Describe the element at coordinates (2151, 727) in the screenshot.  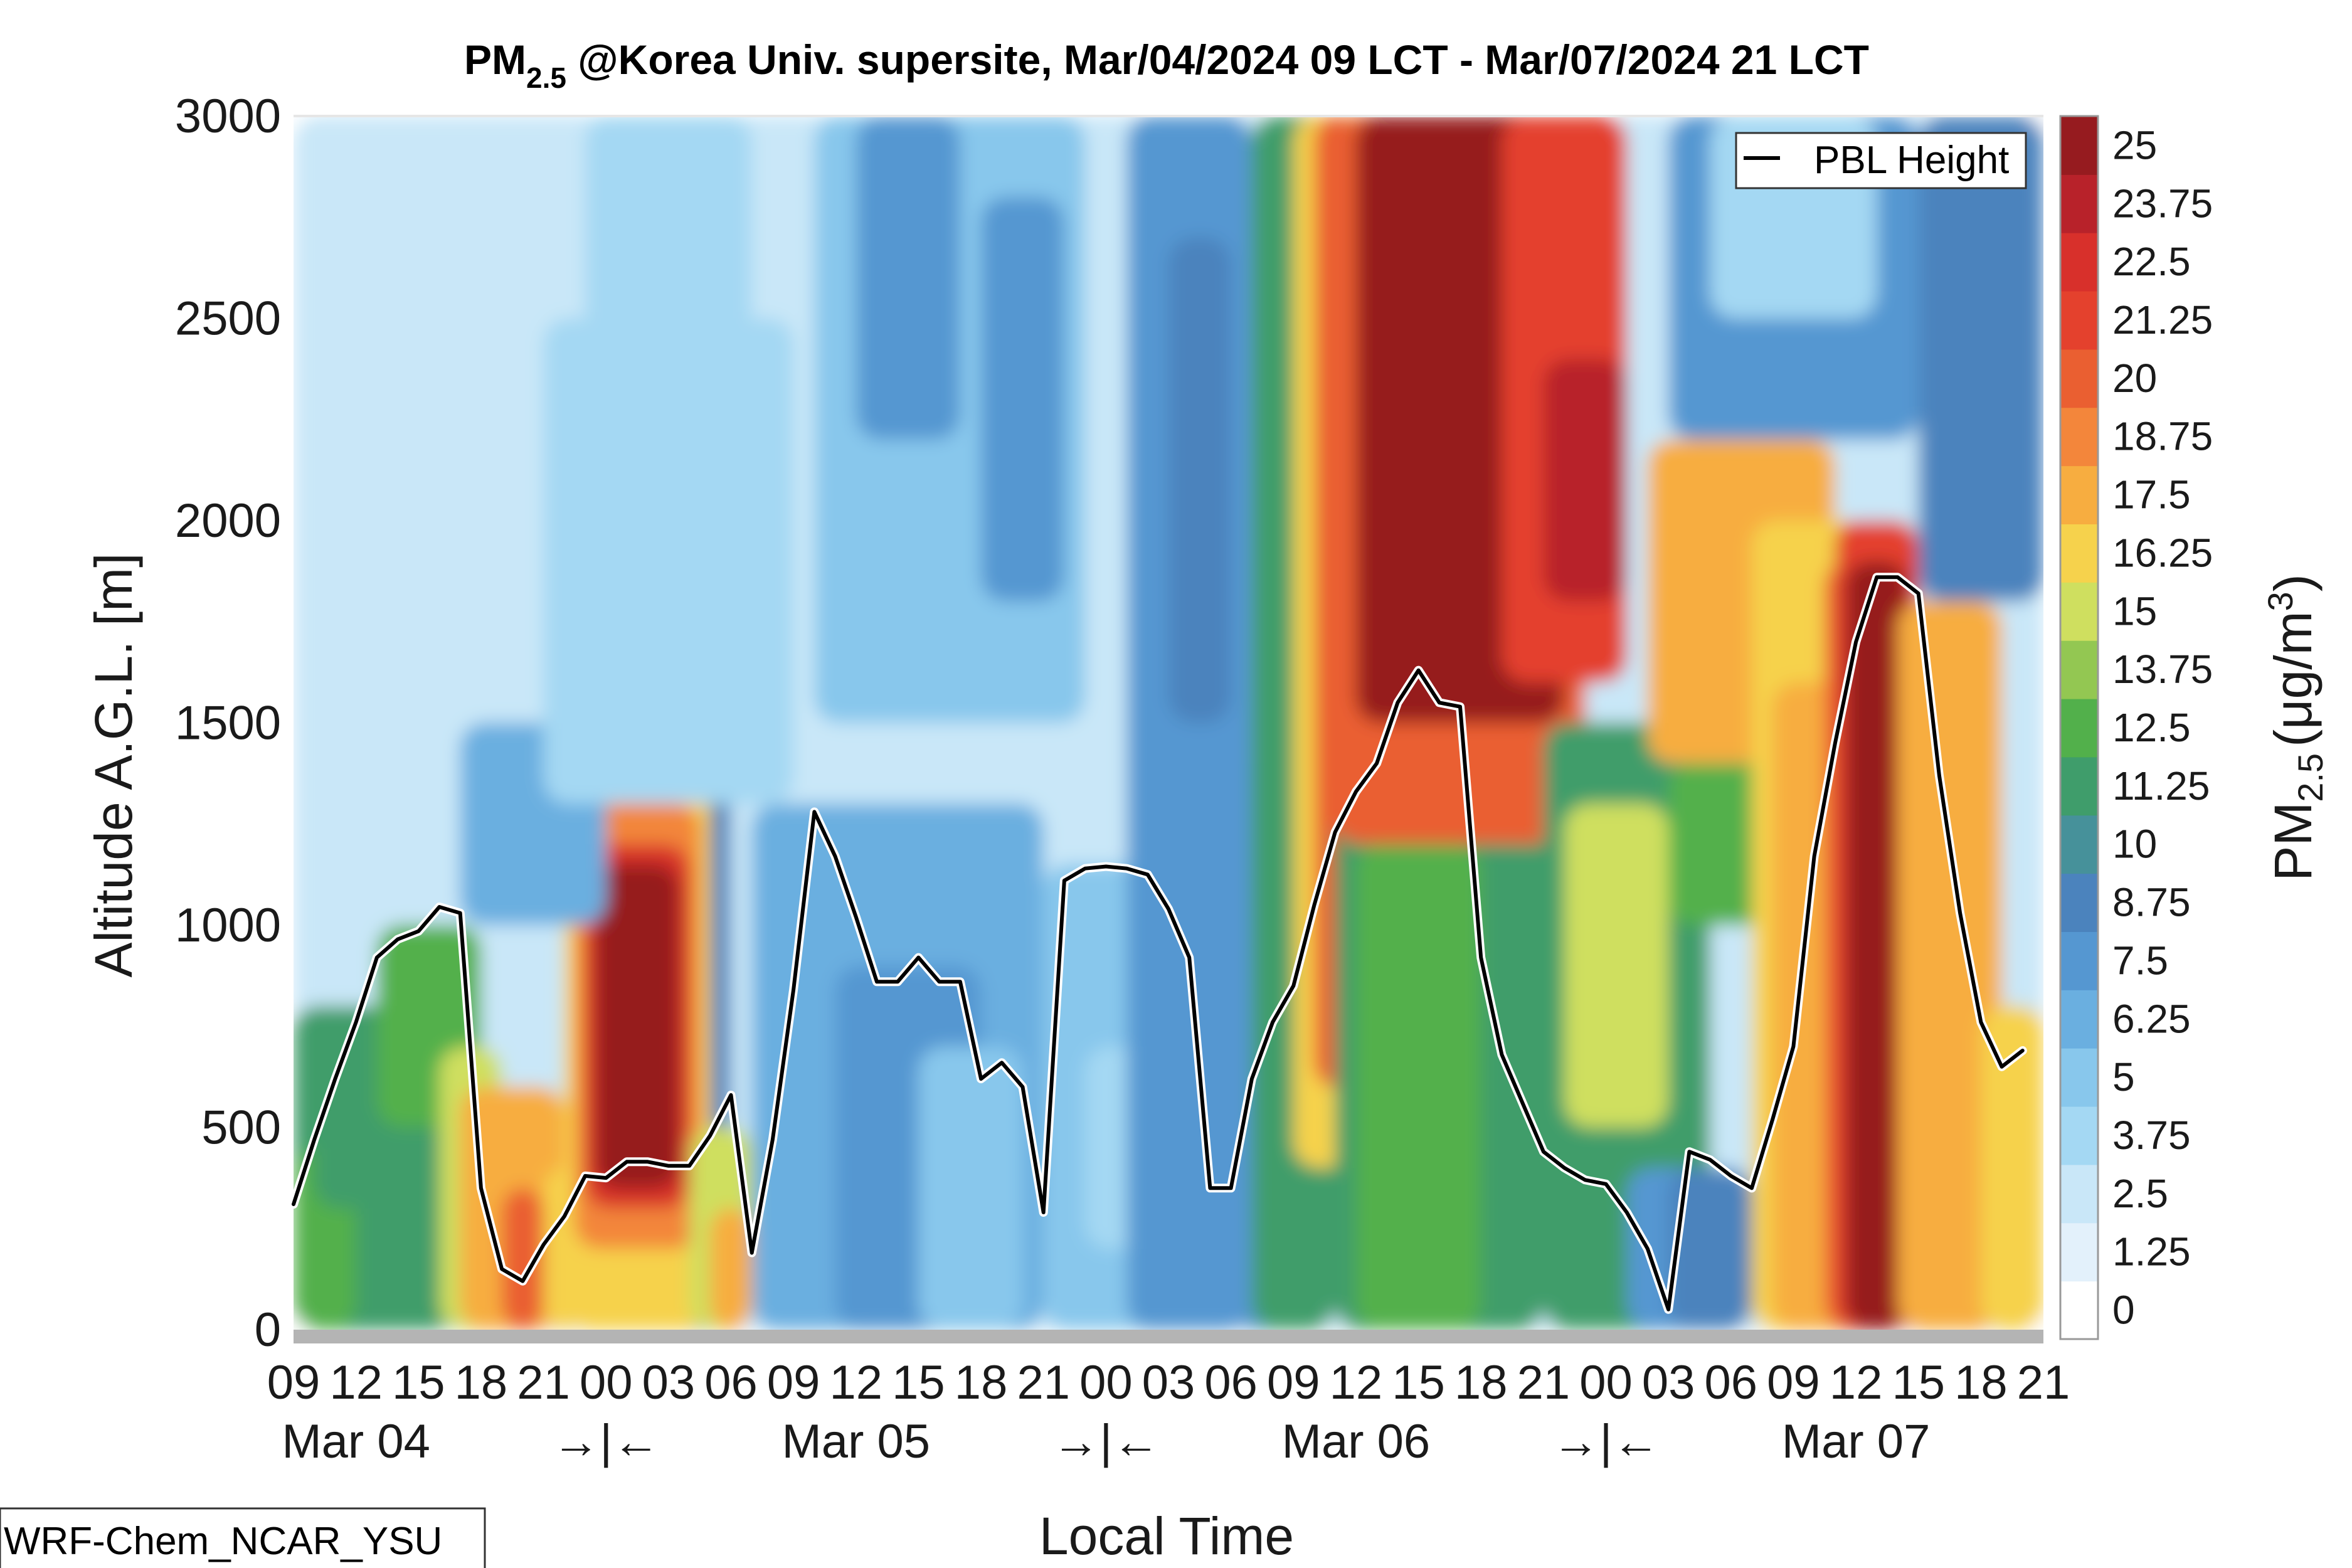
I see `colorbar-tick-label: 12.5` at that location.